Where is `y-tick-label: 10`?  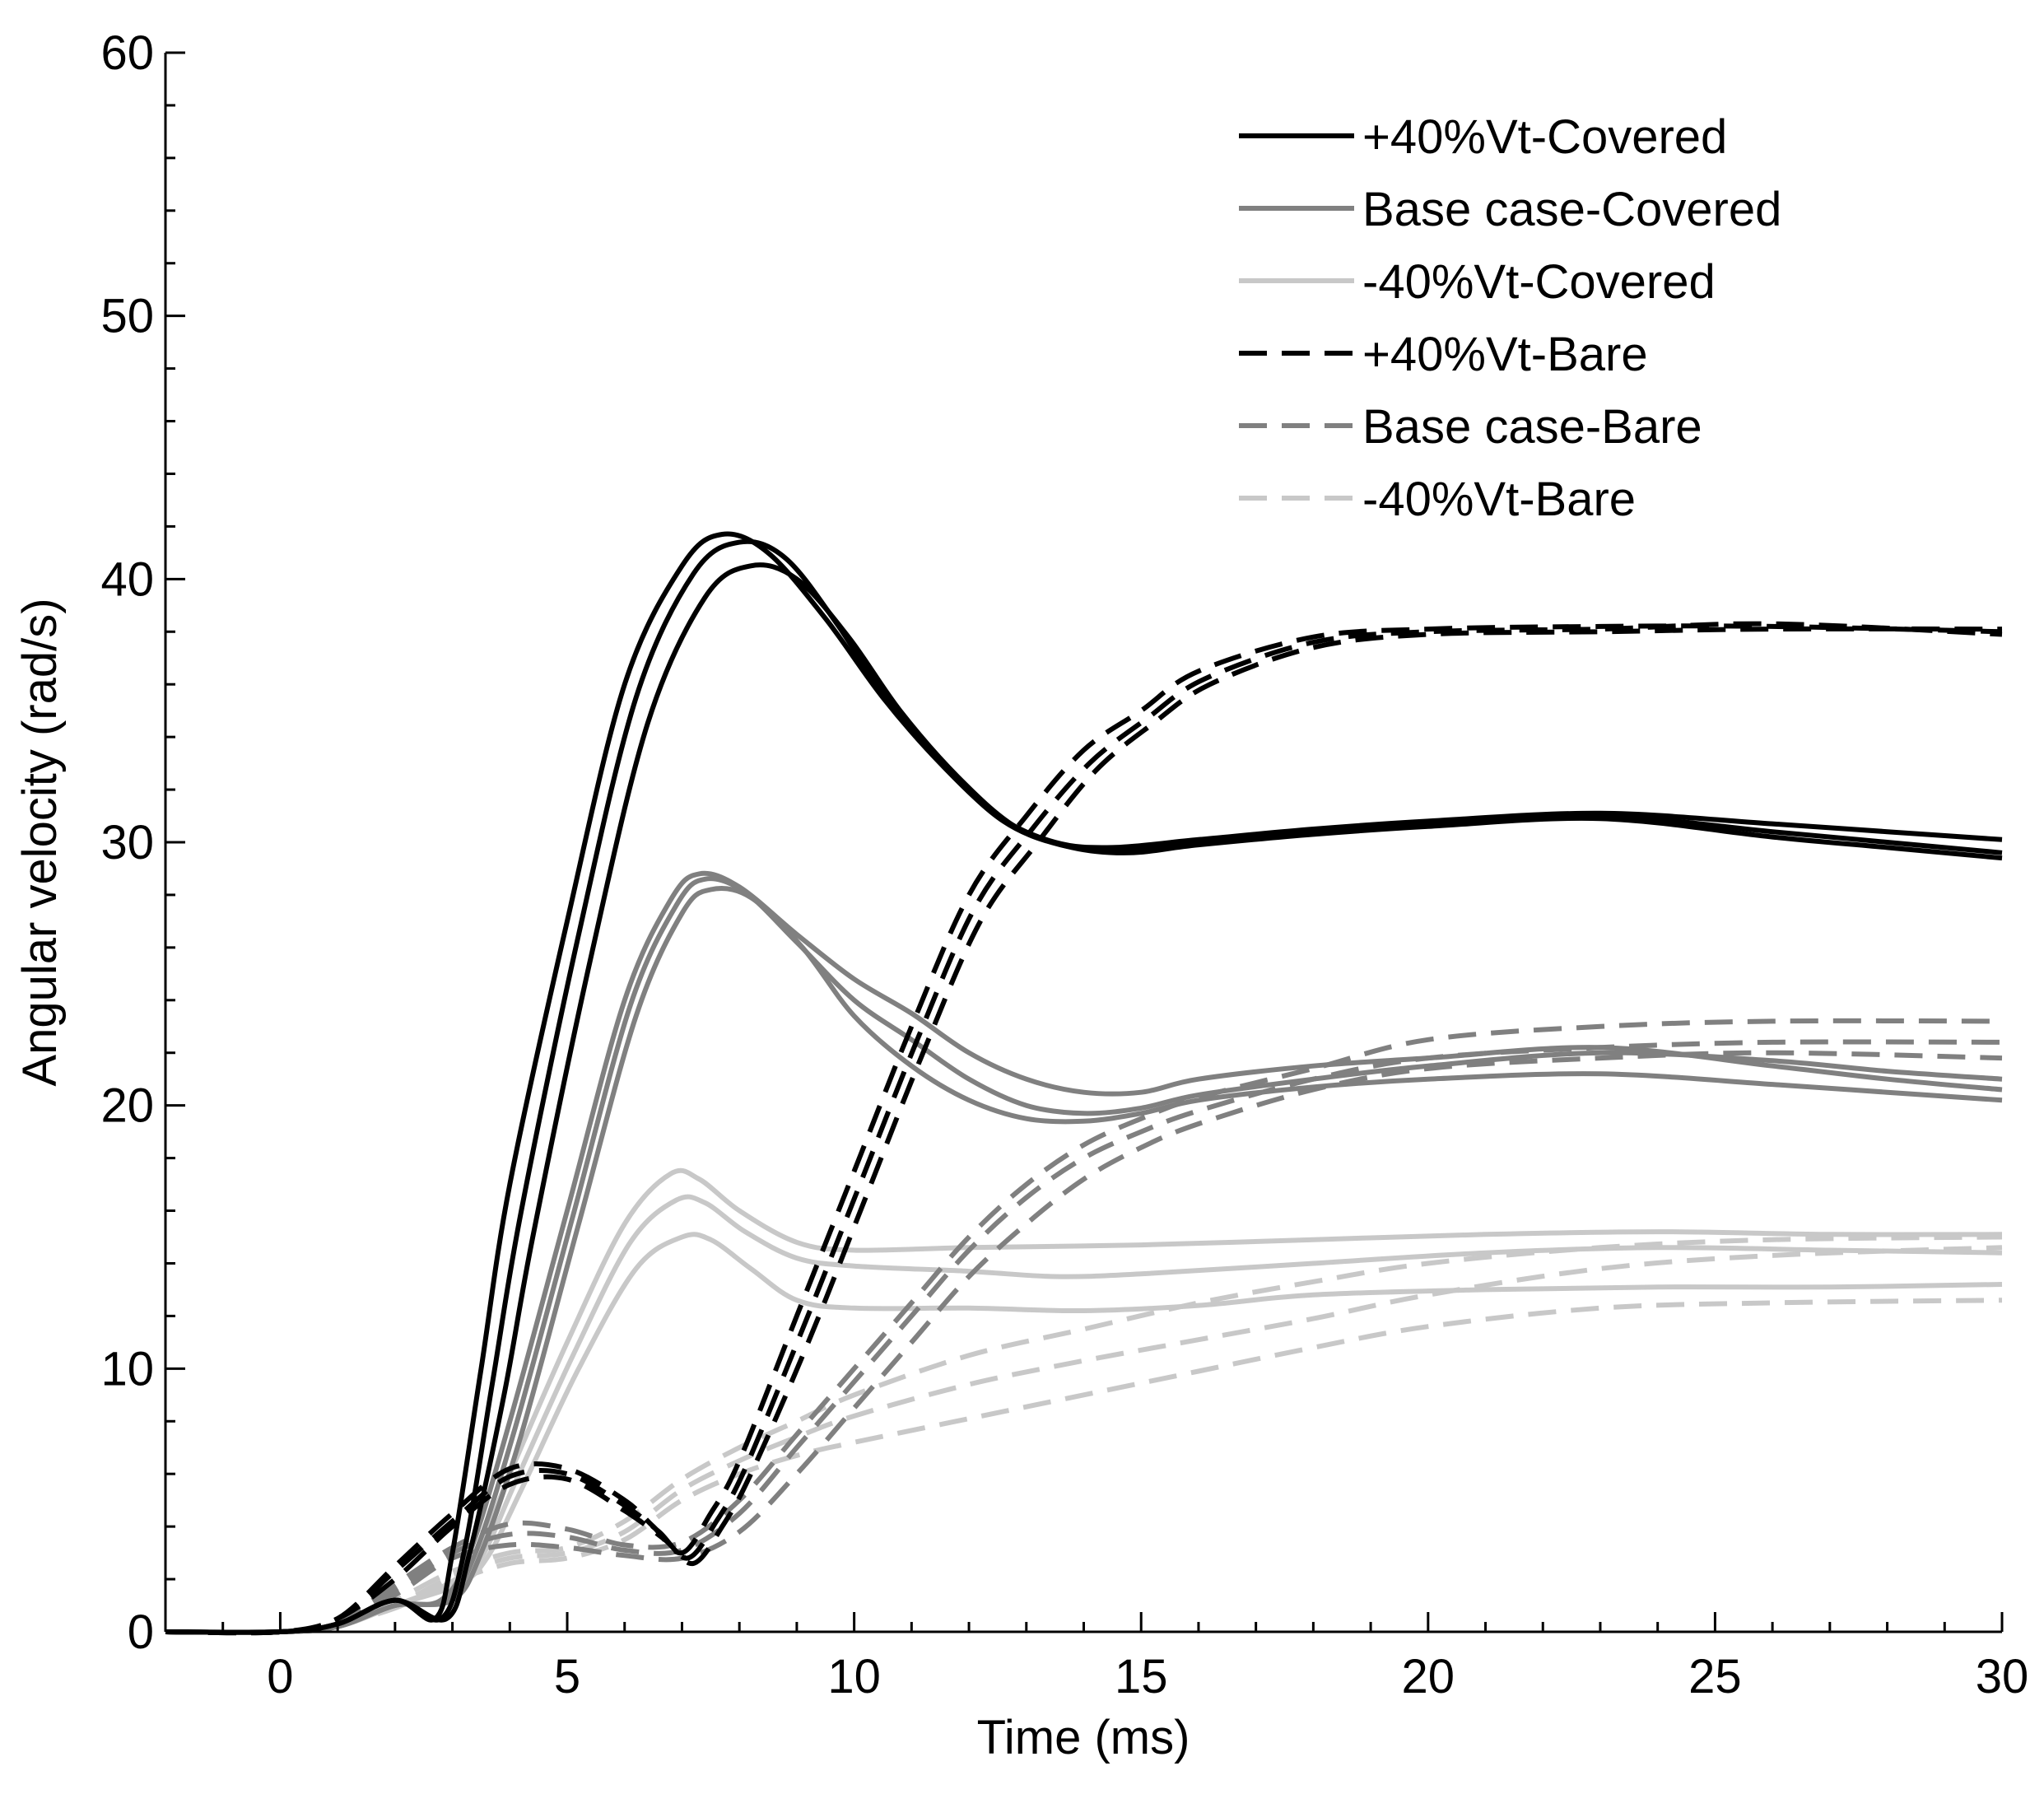 y-tick-label: 10 is located at coordinates (127, 1369).